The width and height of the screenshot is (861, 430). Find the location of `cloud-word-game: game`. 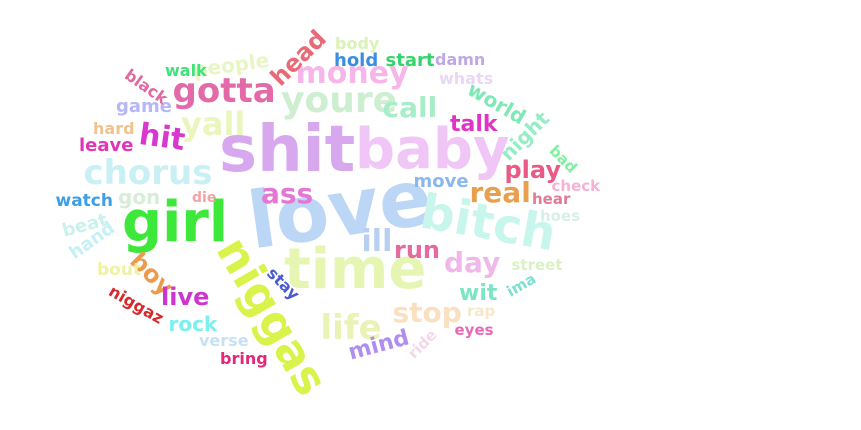

cloud-word-game: game is located at coordinates (144, 106).